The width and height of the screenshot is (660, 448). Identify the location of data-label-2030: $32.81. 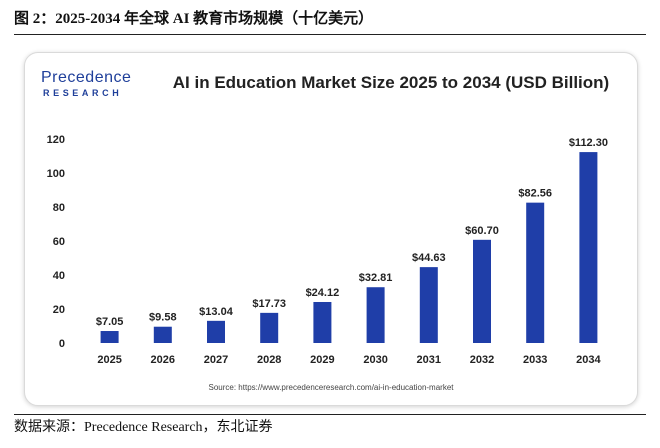
(376, 278).